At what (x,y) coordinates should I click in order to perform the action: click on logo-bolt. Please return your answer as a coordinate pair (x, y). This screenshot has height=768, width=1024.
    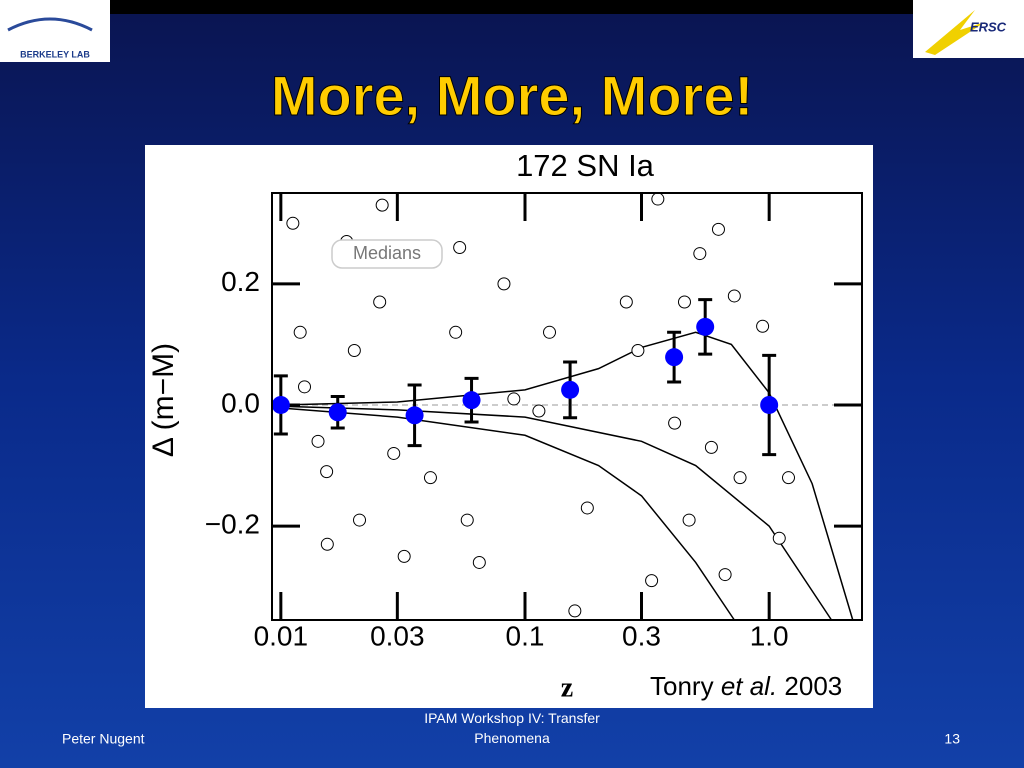
    Looking at the image, I should click on (955, 32).